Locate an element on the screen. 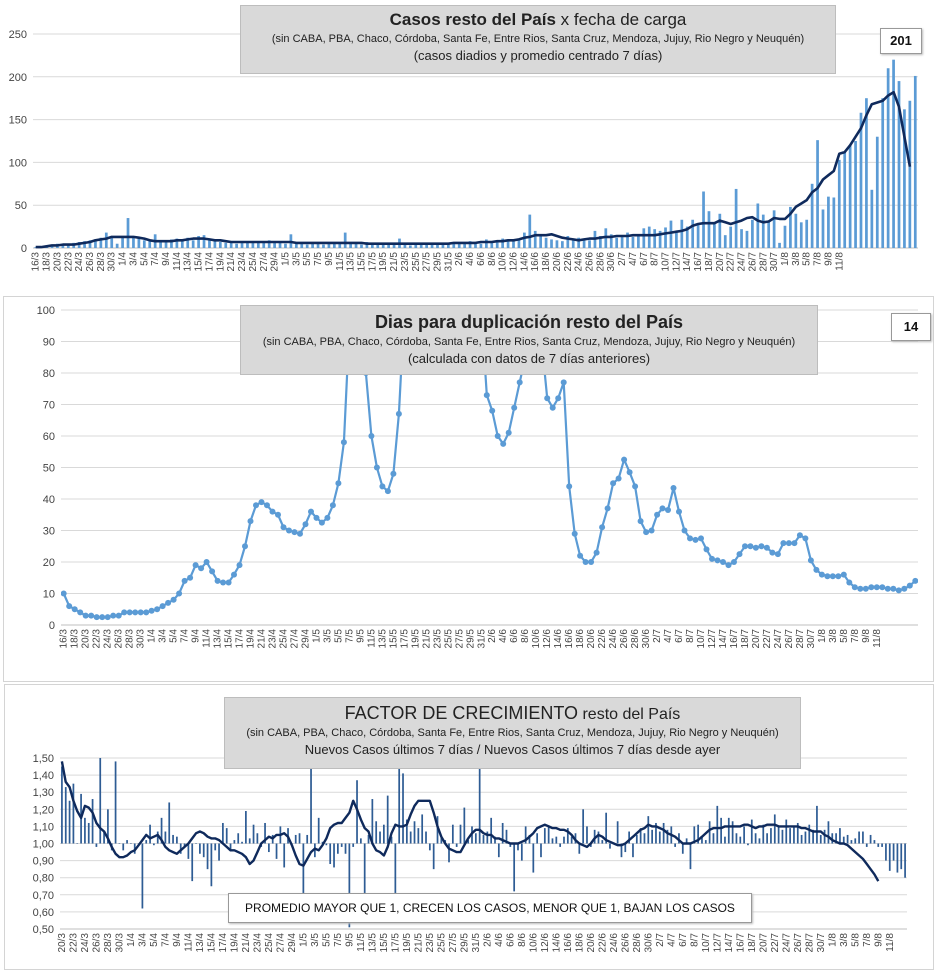  y-tick-label: 1,00 is located at coordinates (43, 845).